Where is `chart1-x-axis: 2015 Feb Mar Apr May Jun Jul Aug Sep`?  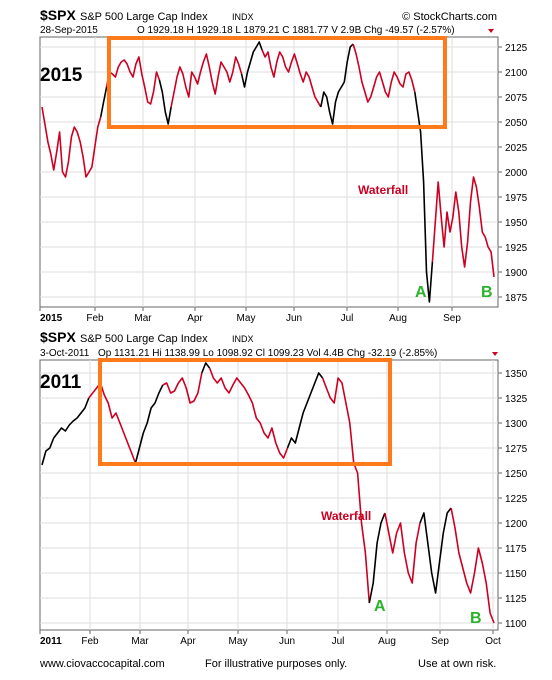 chart1-x-axis: 2015 Feb Mar Apr May Jun Jul Aug Sep is located at coordinates (250, 315).